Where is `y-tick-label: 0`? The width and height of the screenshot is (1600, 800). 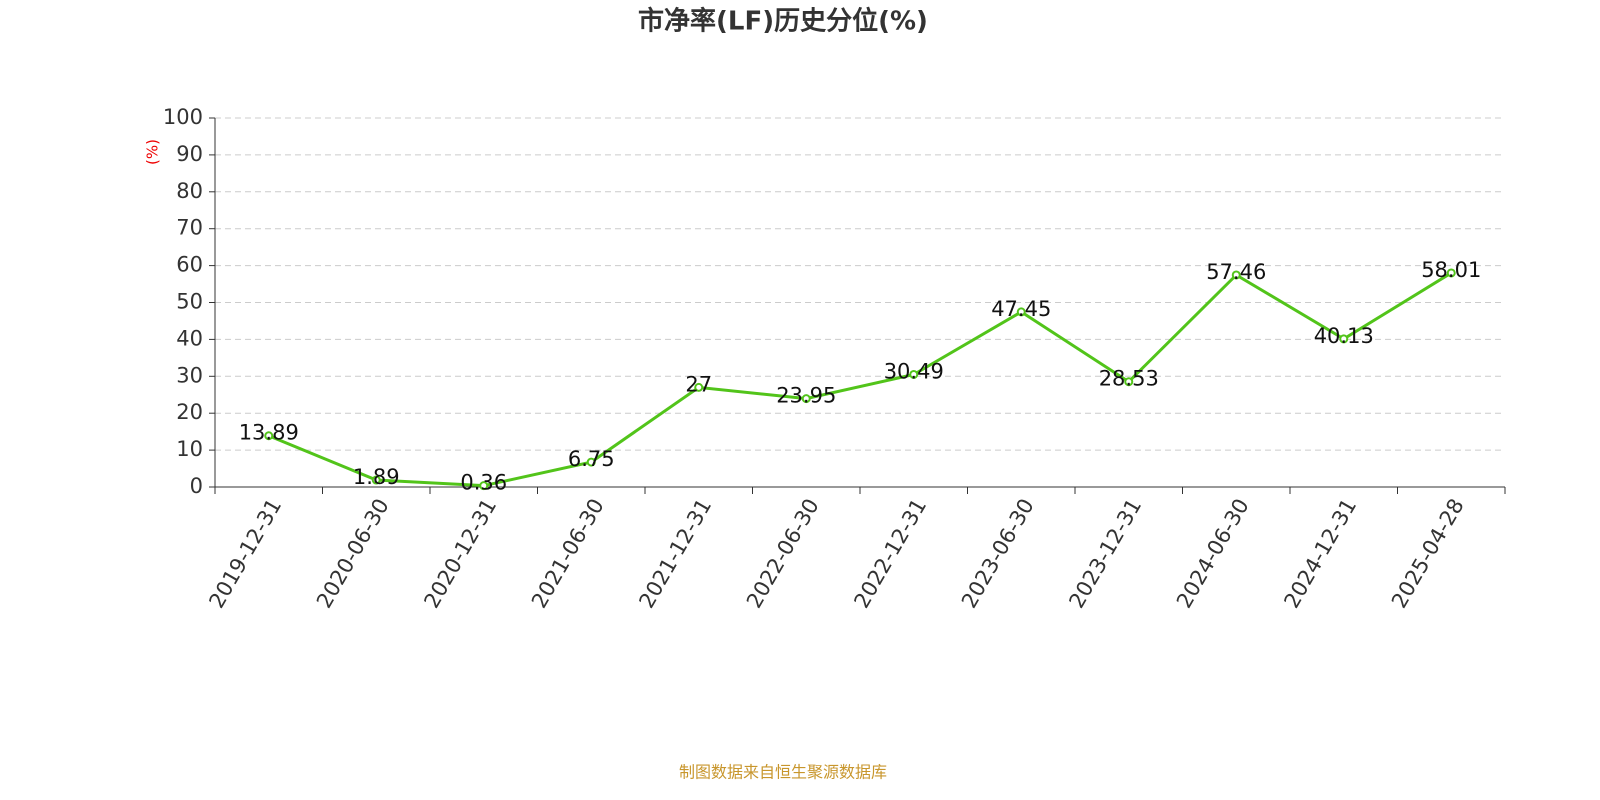
y-tick-label: 0 is located at coordinates (196, 486).